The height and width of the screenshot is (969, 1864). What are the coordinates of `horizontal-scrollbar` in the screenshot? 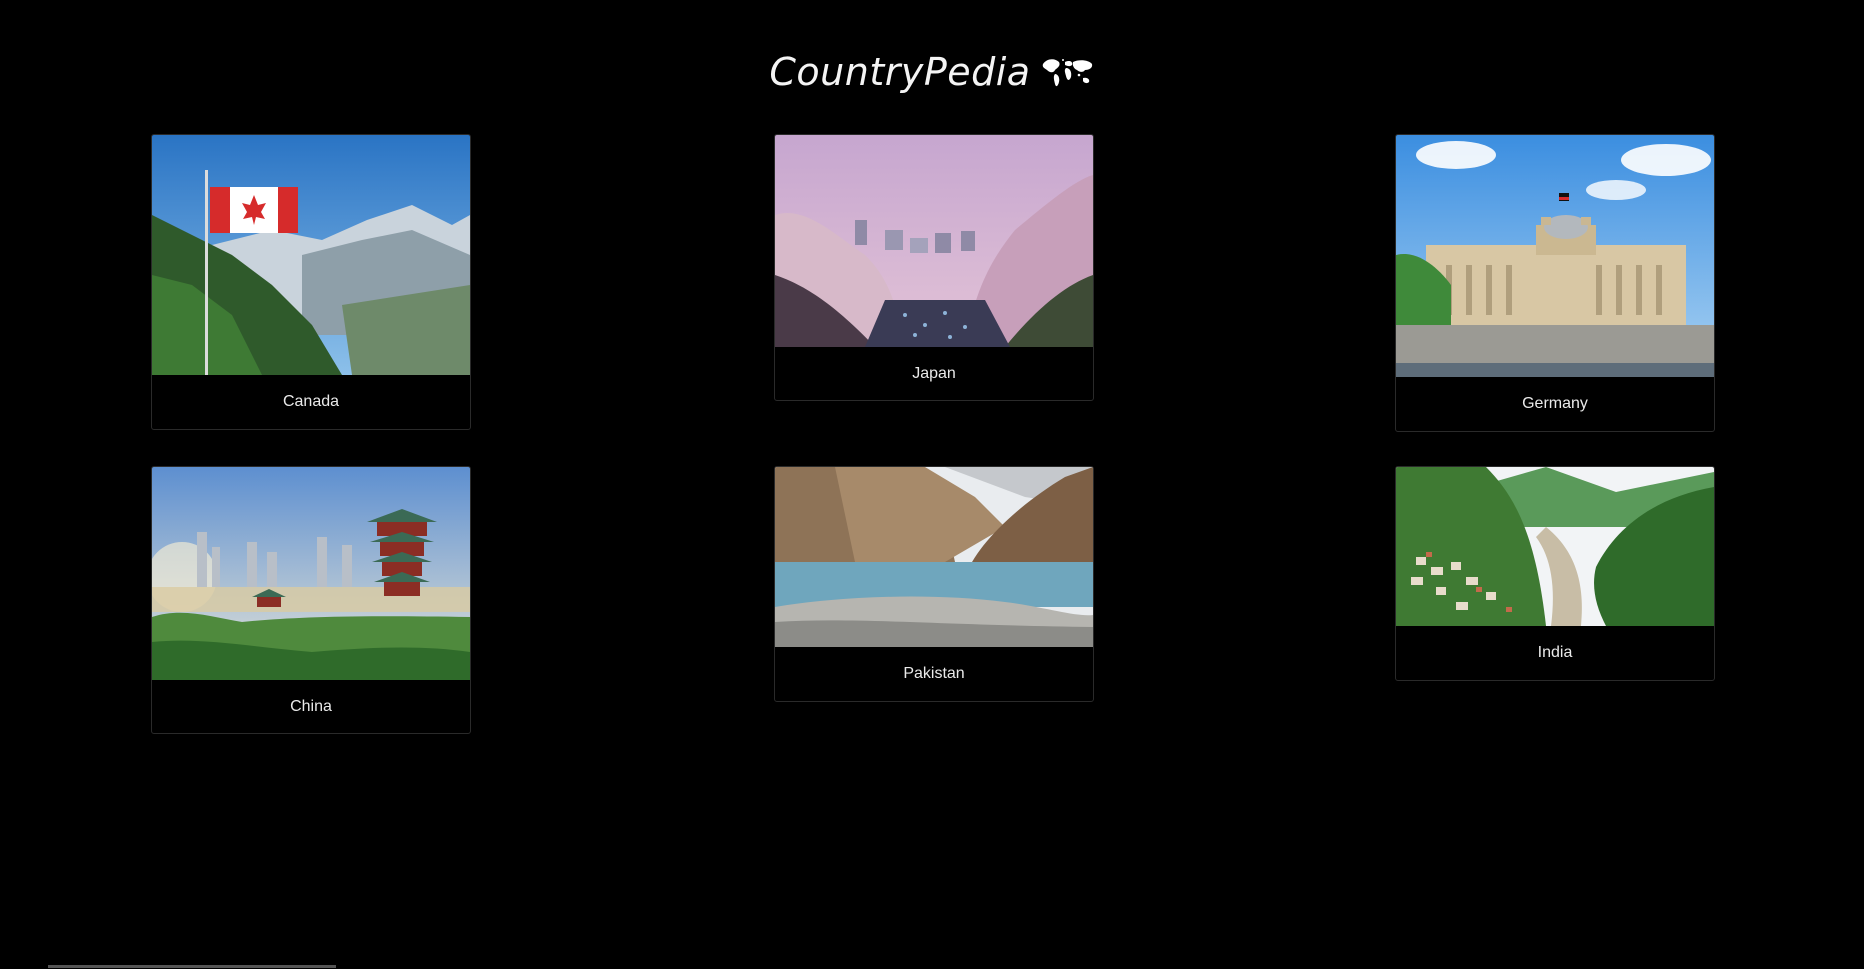 It's located at (192, 966).